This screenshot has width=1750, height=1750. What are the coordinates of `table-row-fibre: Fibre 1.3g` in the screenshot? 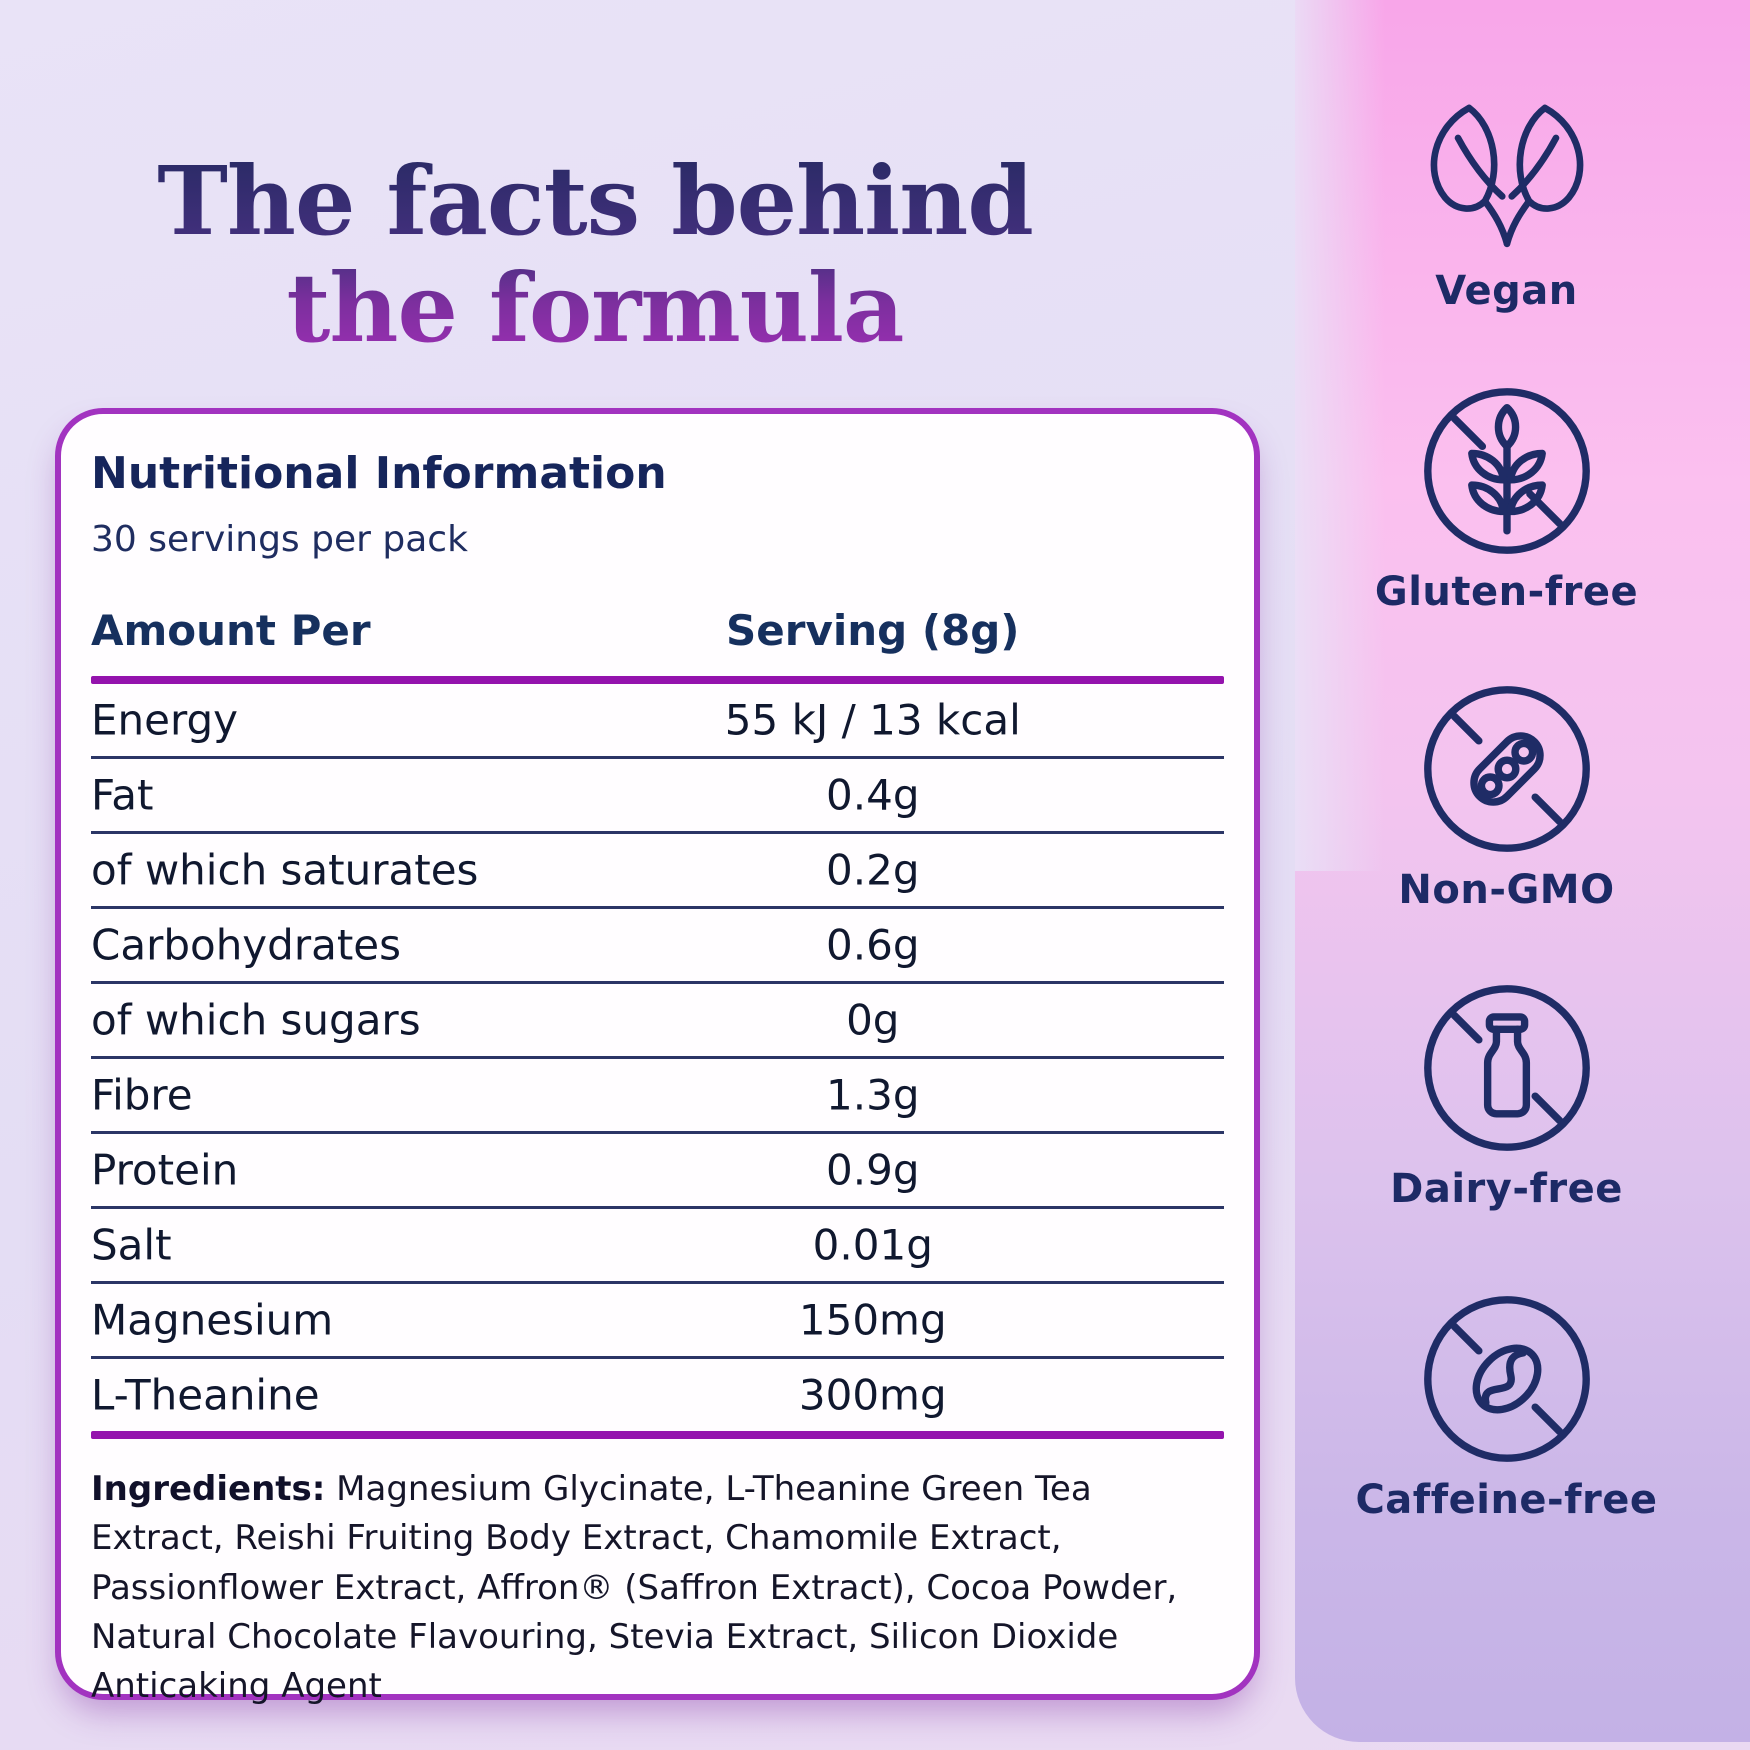 It's located at (657, 1096).